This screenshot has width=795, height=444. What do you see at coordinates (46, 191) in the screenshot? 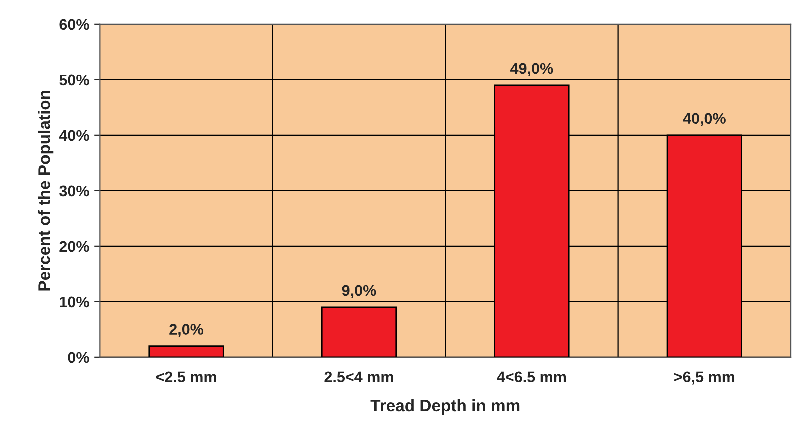
I see `y-axis-title: Percent of the Population` at bounding box center [46, 191].